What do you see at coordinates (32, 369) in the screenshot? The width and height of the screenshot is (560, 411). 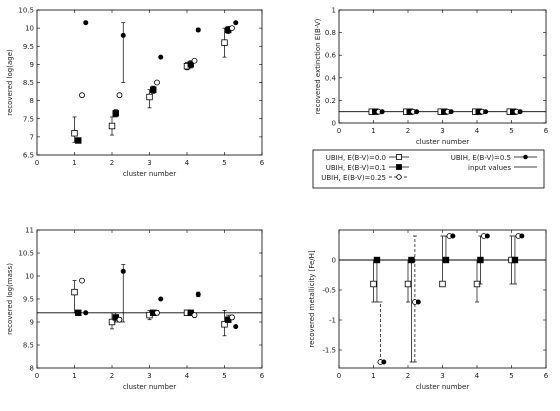 I see `y-tick-label: 8` at bounding box center [32, 369].